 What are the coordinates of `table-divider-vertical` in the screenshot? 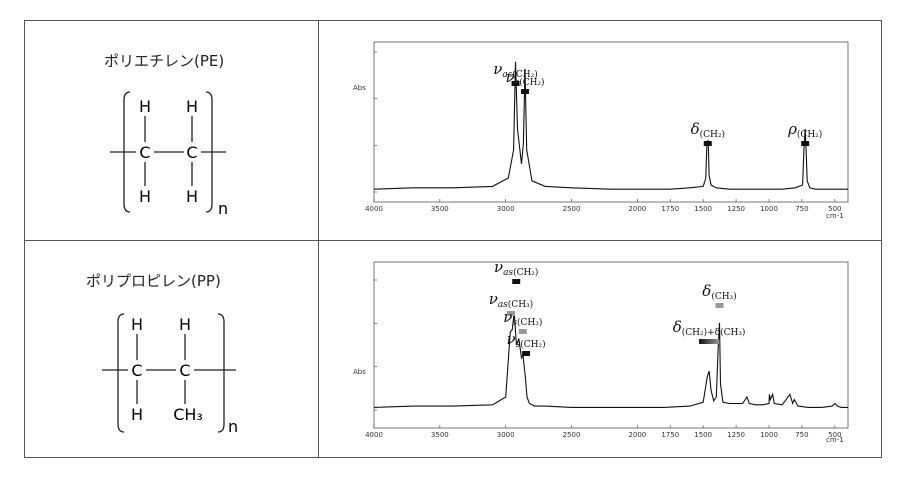 It's located at (318, 239).